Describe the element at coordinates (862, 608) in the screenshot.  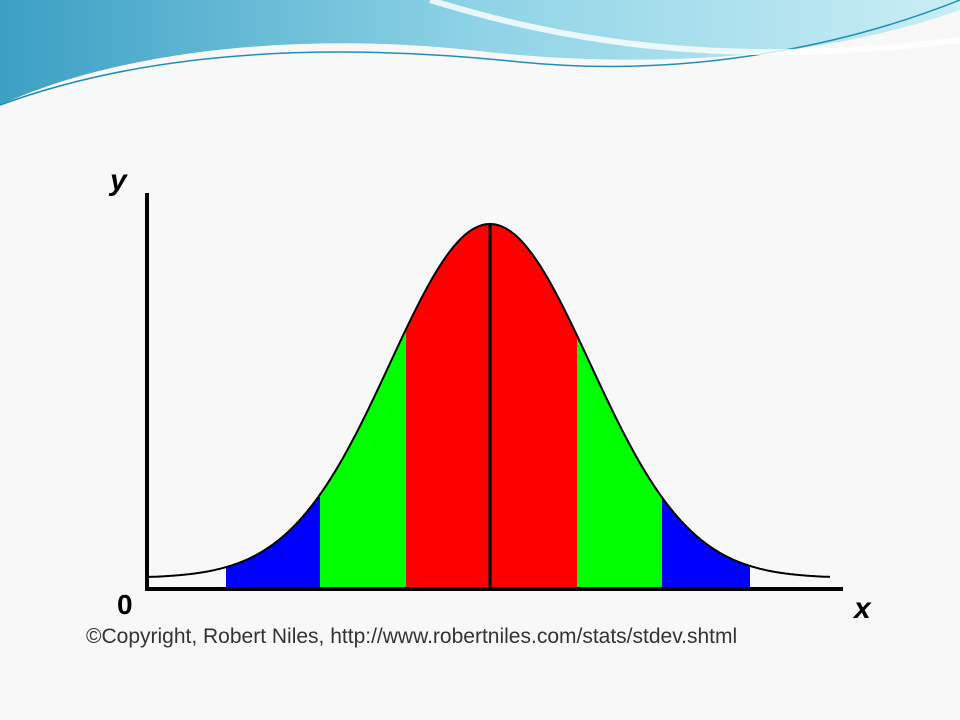
I see `x-axis-label: x` at that location.